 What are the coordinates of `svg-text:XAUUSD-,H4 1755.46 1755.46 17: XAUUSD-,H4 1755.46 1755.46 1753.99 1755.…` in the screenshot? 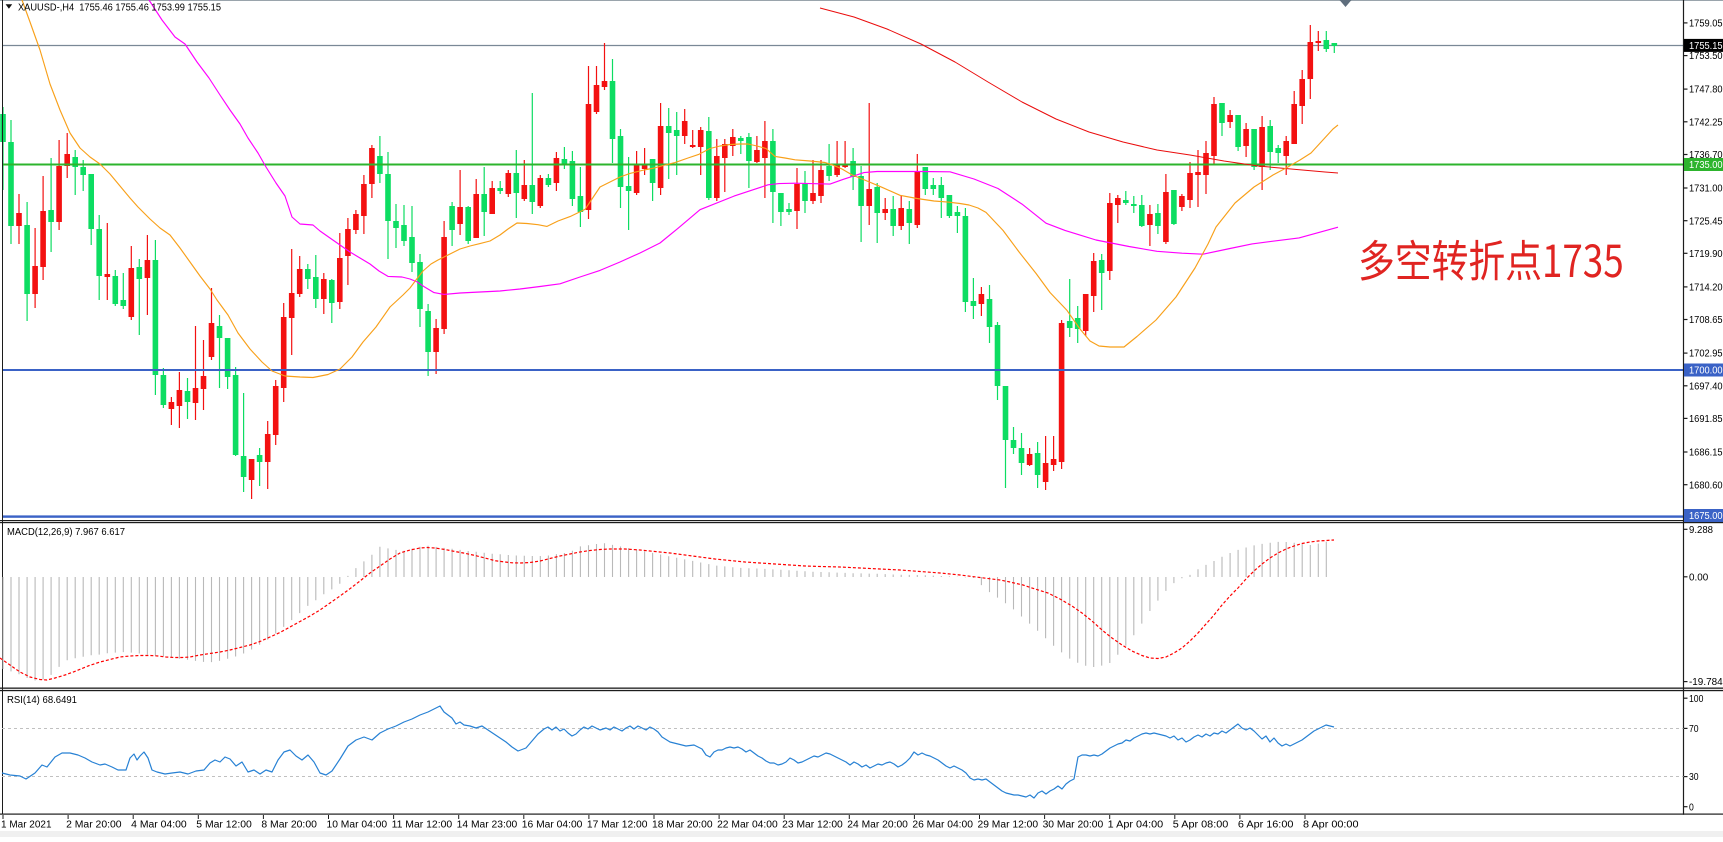 It's located at (119, 8).